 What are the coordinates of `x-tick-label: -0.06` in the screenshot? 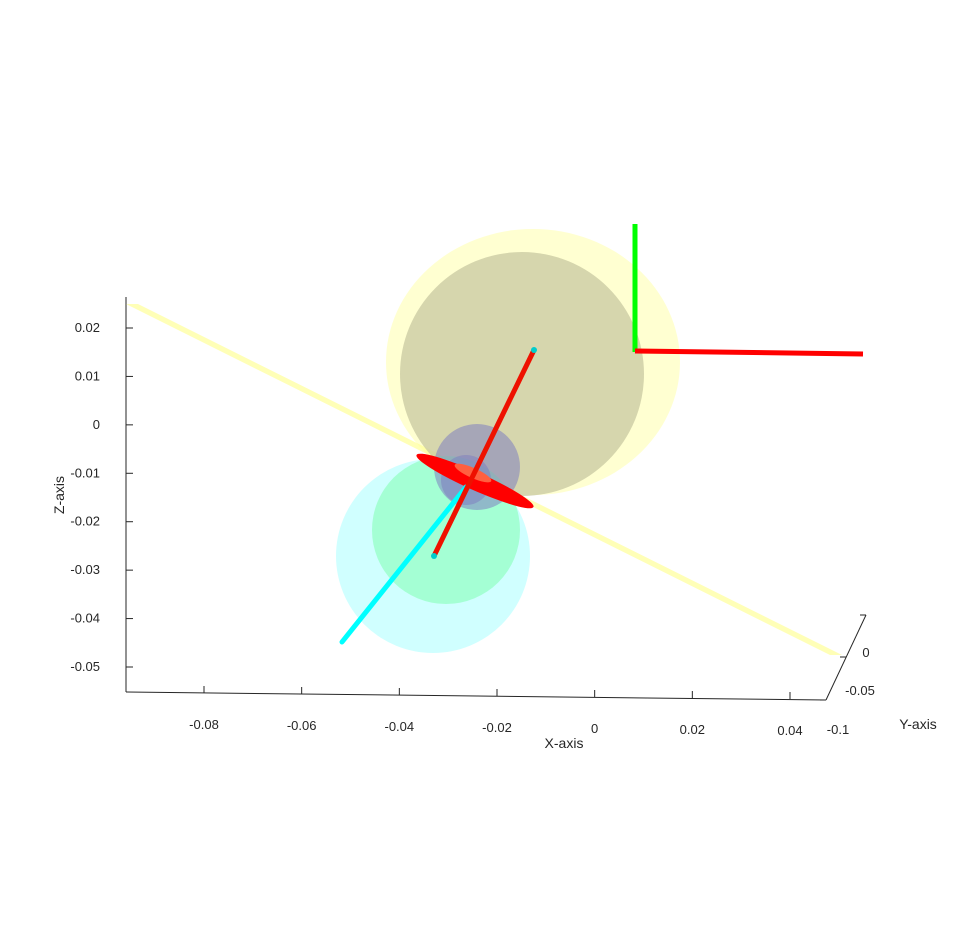 It's located at (302, 725).